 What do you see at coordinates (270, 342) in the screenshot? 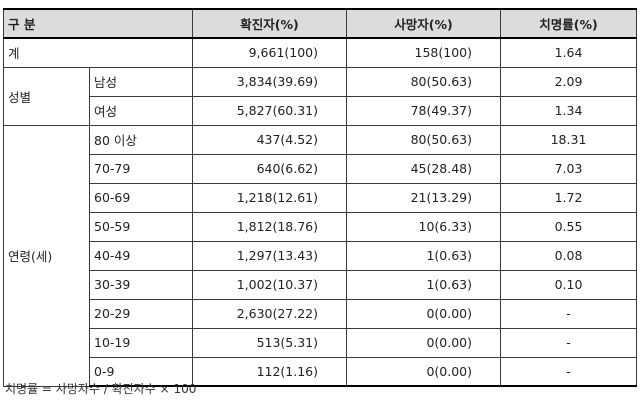
I see `row-confirmed: 513(5.31)` at bounding box center [270, 342].